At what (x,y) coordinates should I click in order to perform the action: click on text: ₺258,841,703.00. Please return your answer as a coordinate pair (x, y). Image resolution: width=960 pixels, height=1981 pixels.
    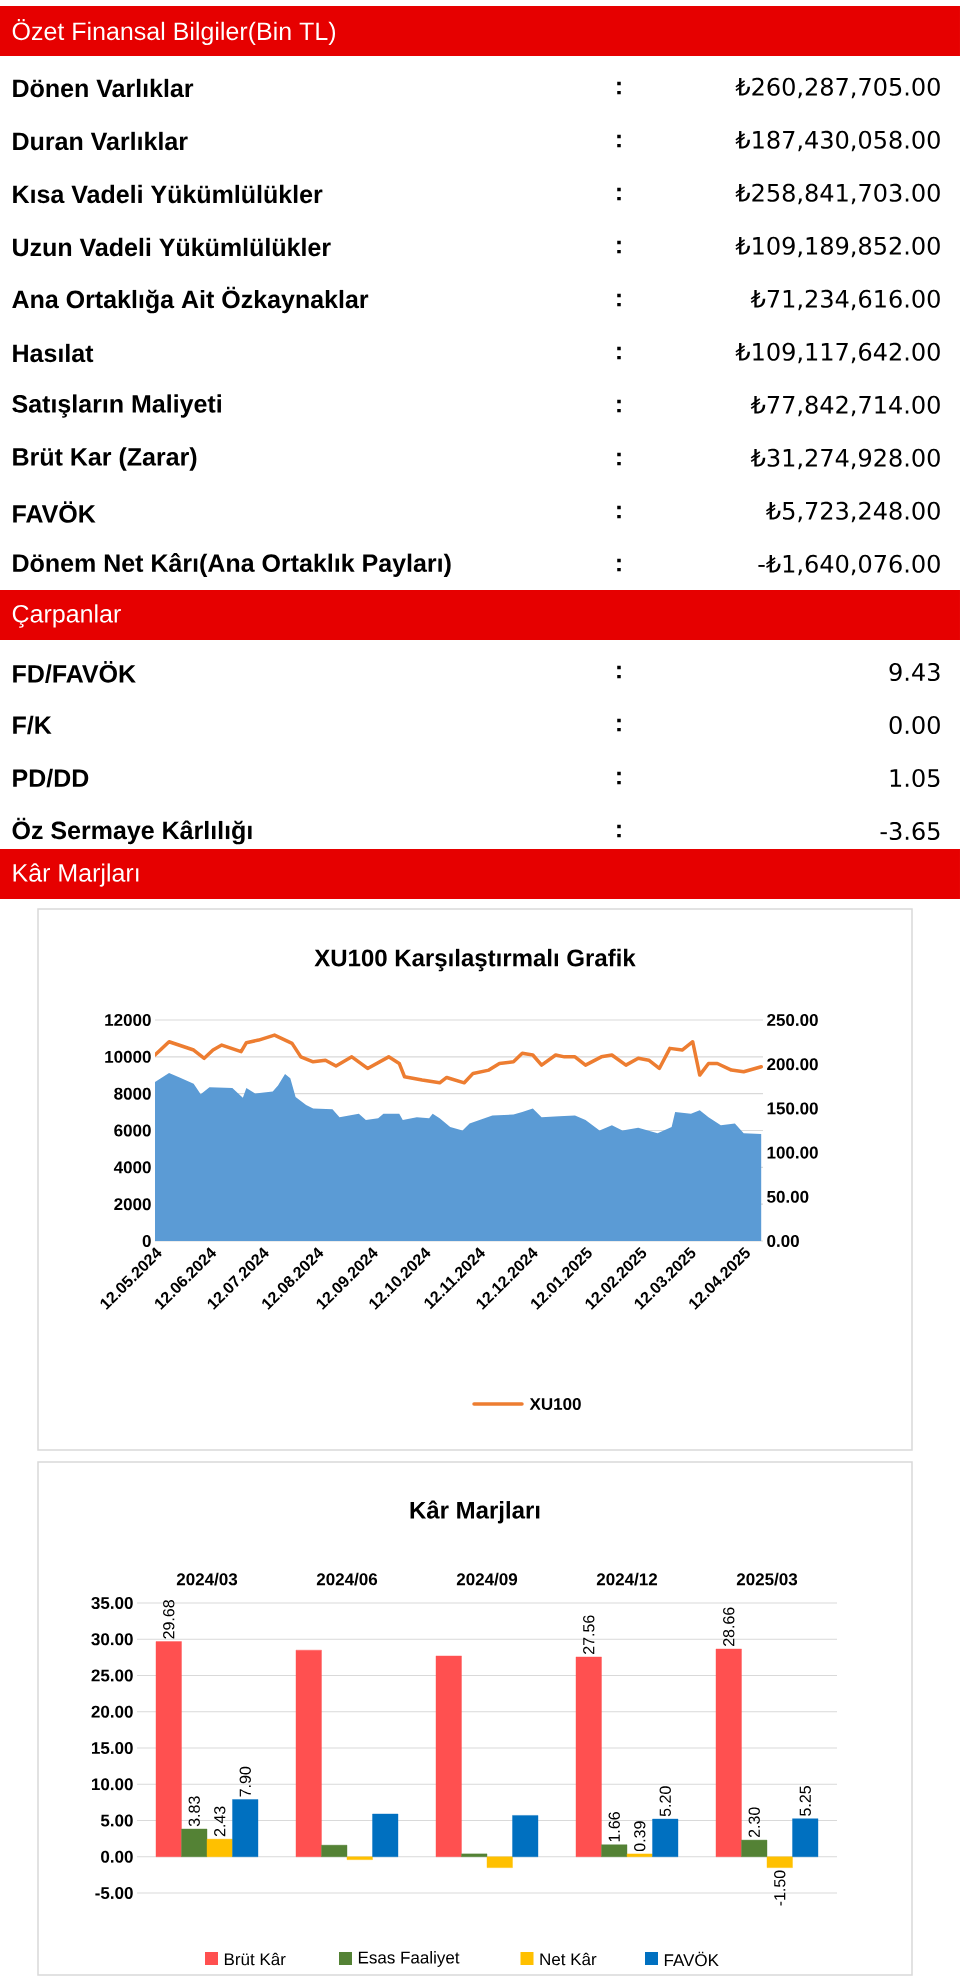
    Looking at the image, I should click on (837, 194).